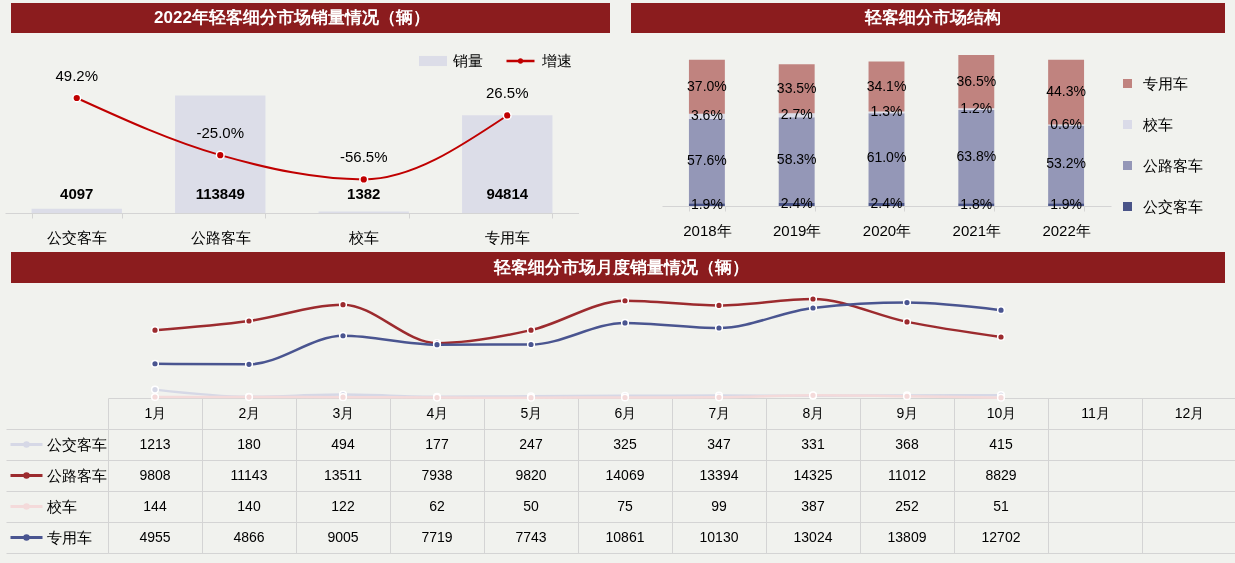  What do you see at coordinates (467, 60) in the screenshot?
I see `legend-label: 销量` at bounding box center [467, 60].